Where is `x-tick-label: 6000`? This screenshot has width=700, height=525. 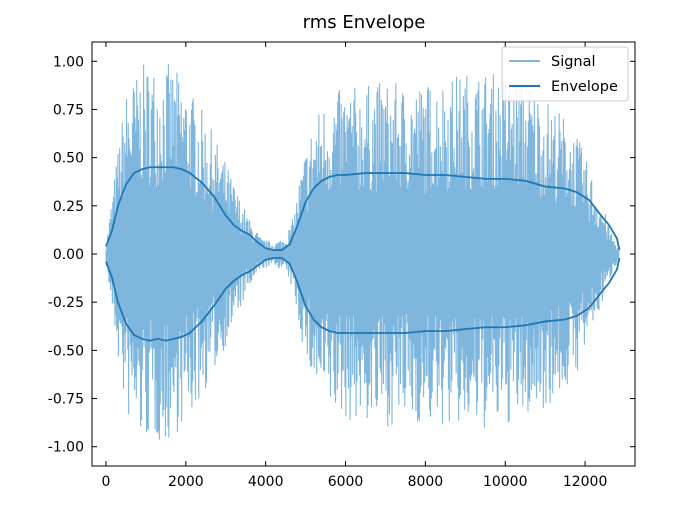
x-tick-label: 6000 is located at coordinates (346, 482).